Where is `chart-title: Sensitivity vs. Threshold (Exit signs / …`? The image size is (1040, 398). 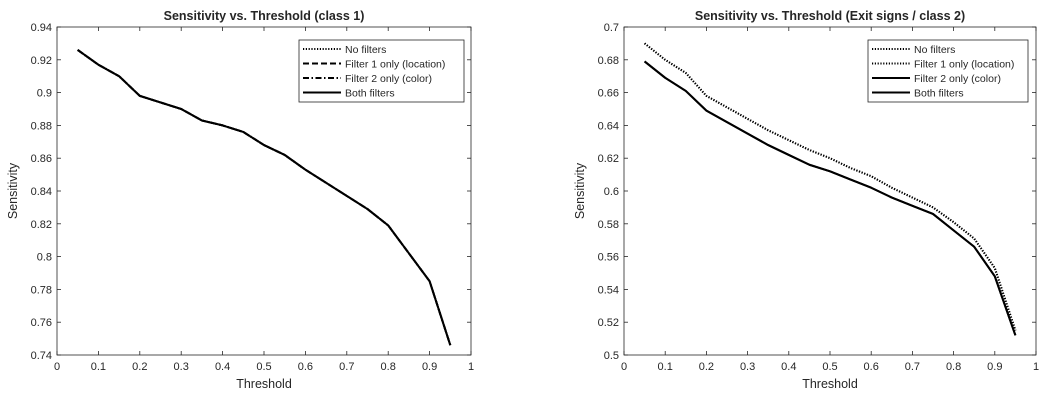
chart-title: Sensitivity vs. Threshold (Exit signs / … is located at coordinates (830, 16).